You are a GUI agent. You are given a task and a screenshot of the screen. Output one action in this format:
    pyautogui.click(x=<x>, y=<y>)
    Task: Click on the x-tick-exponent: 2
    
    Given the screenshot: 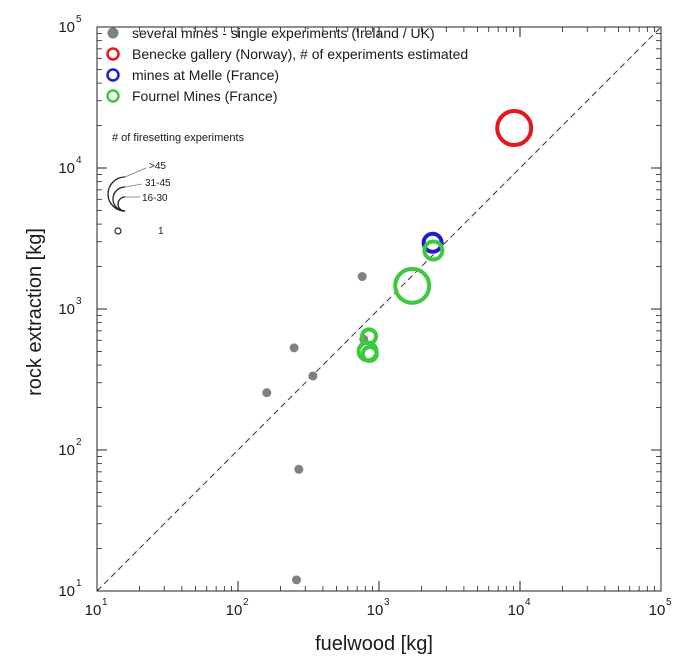 What is the action you would take?
    pyautogui.click(x=246, y=602)
    